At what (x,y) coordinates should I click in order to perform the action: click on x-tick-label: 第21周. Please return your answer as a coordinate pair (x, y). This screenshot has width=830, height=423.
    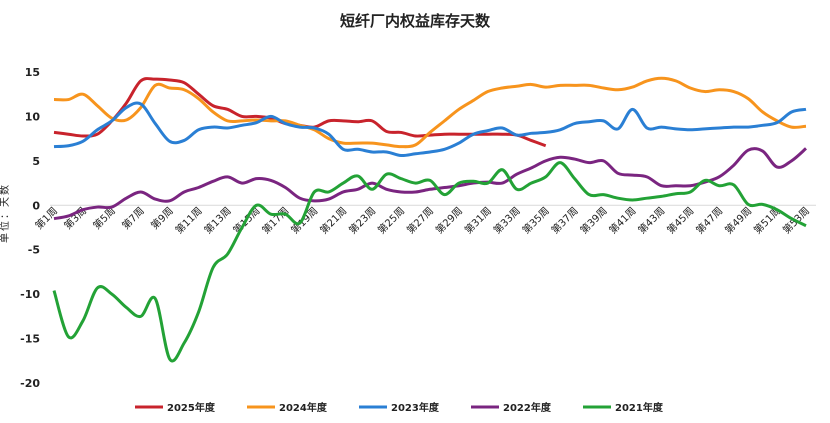
    Looking at the image, I should click on (333, 220).